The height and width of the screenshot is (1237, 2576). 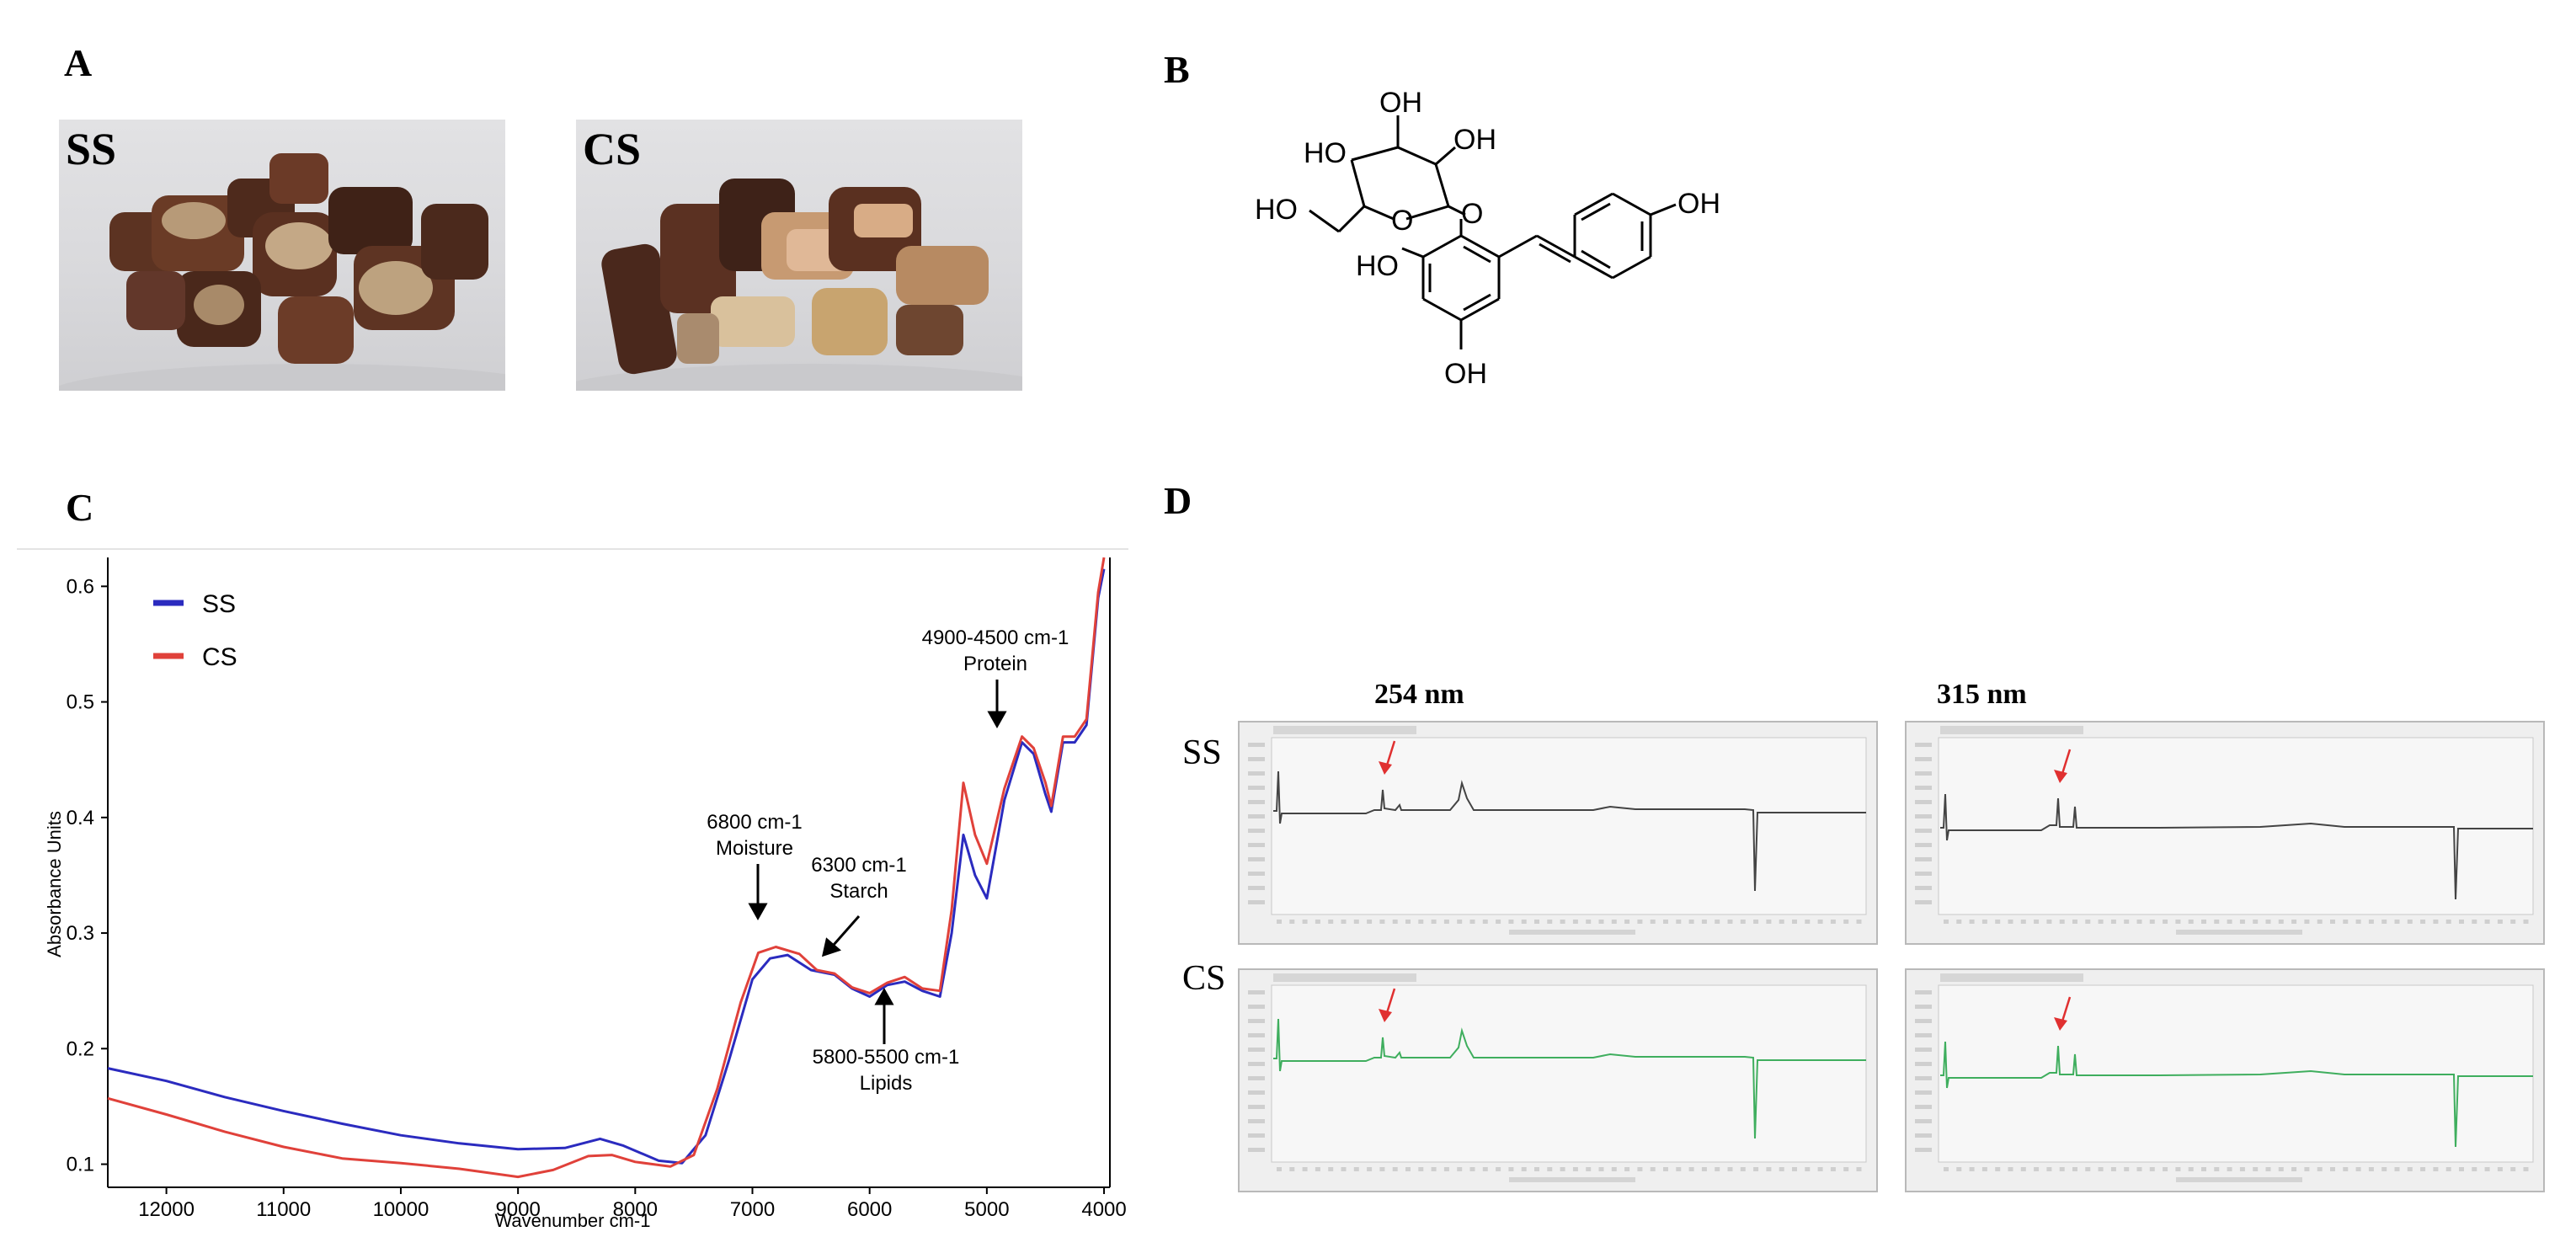 What do you see at coordinates (1572, 1179) in the screenshot?
I see `chromatogram-axis-title` at bounding box center [1572, 1179].